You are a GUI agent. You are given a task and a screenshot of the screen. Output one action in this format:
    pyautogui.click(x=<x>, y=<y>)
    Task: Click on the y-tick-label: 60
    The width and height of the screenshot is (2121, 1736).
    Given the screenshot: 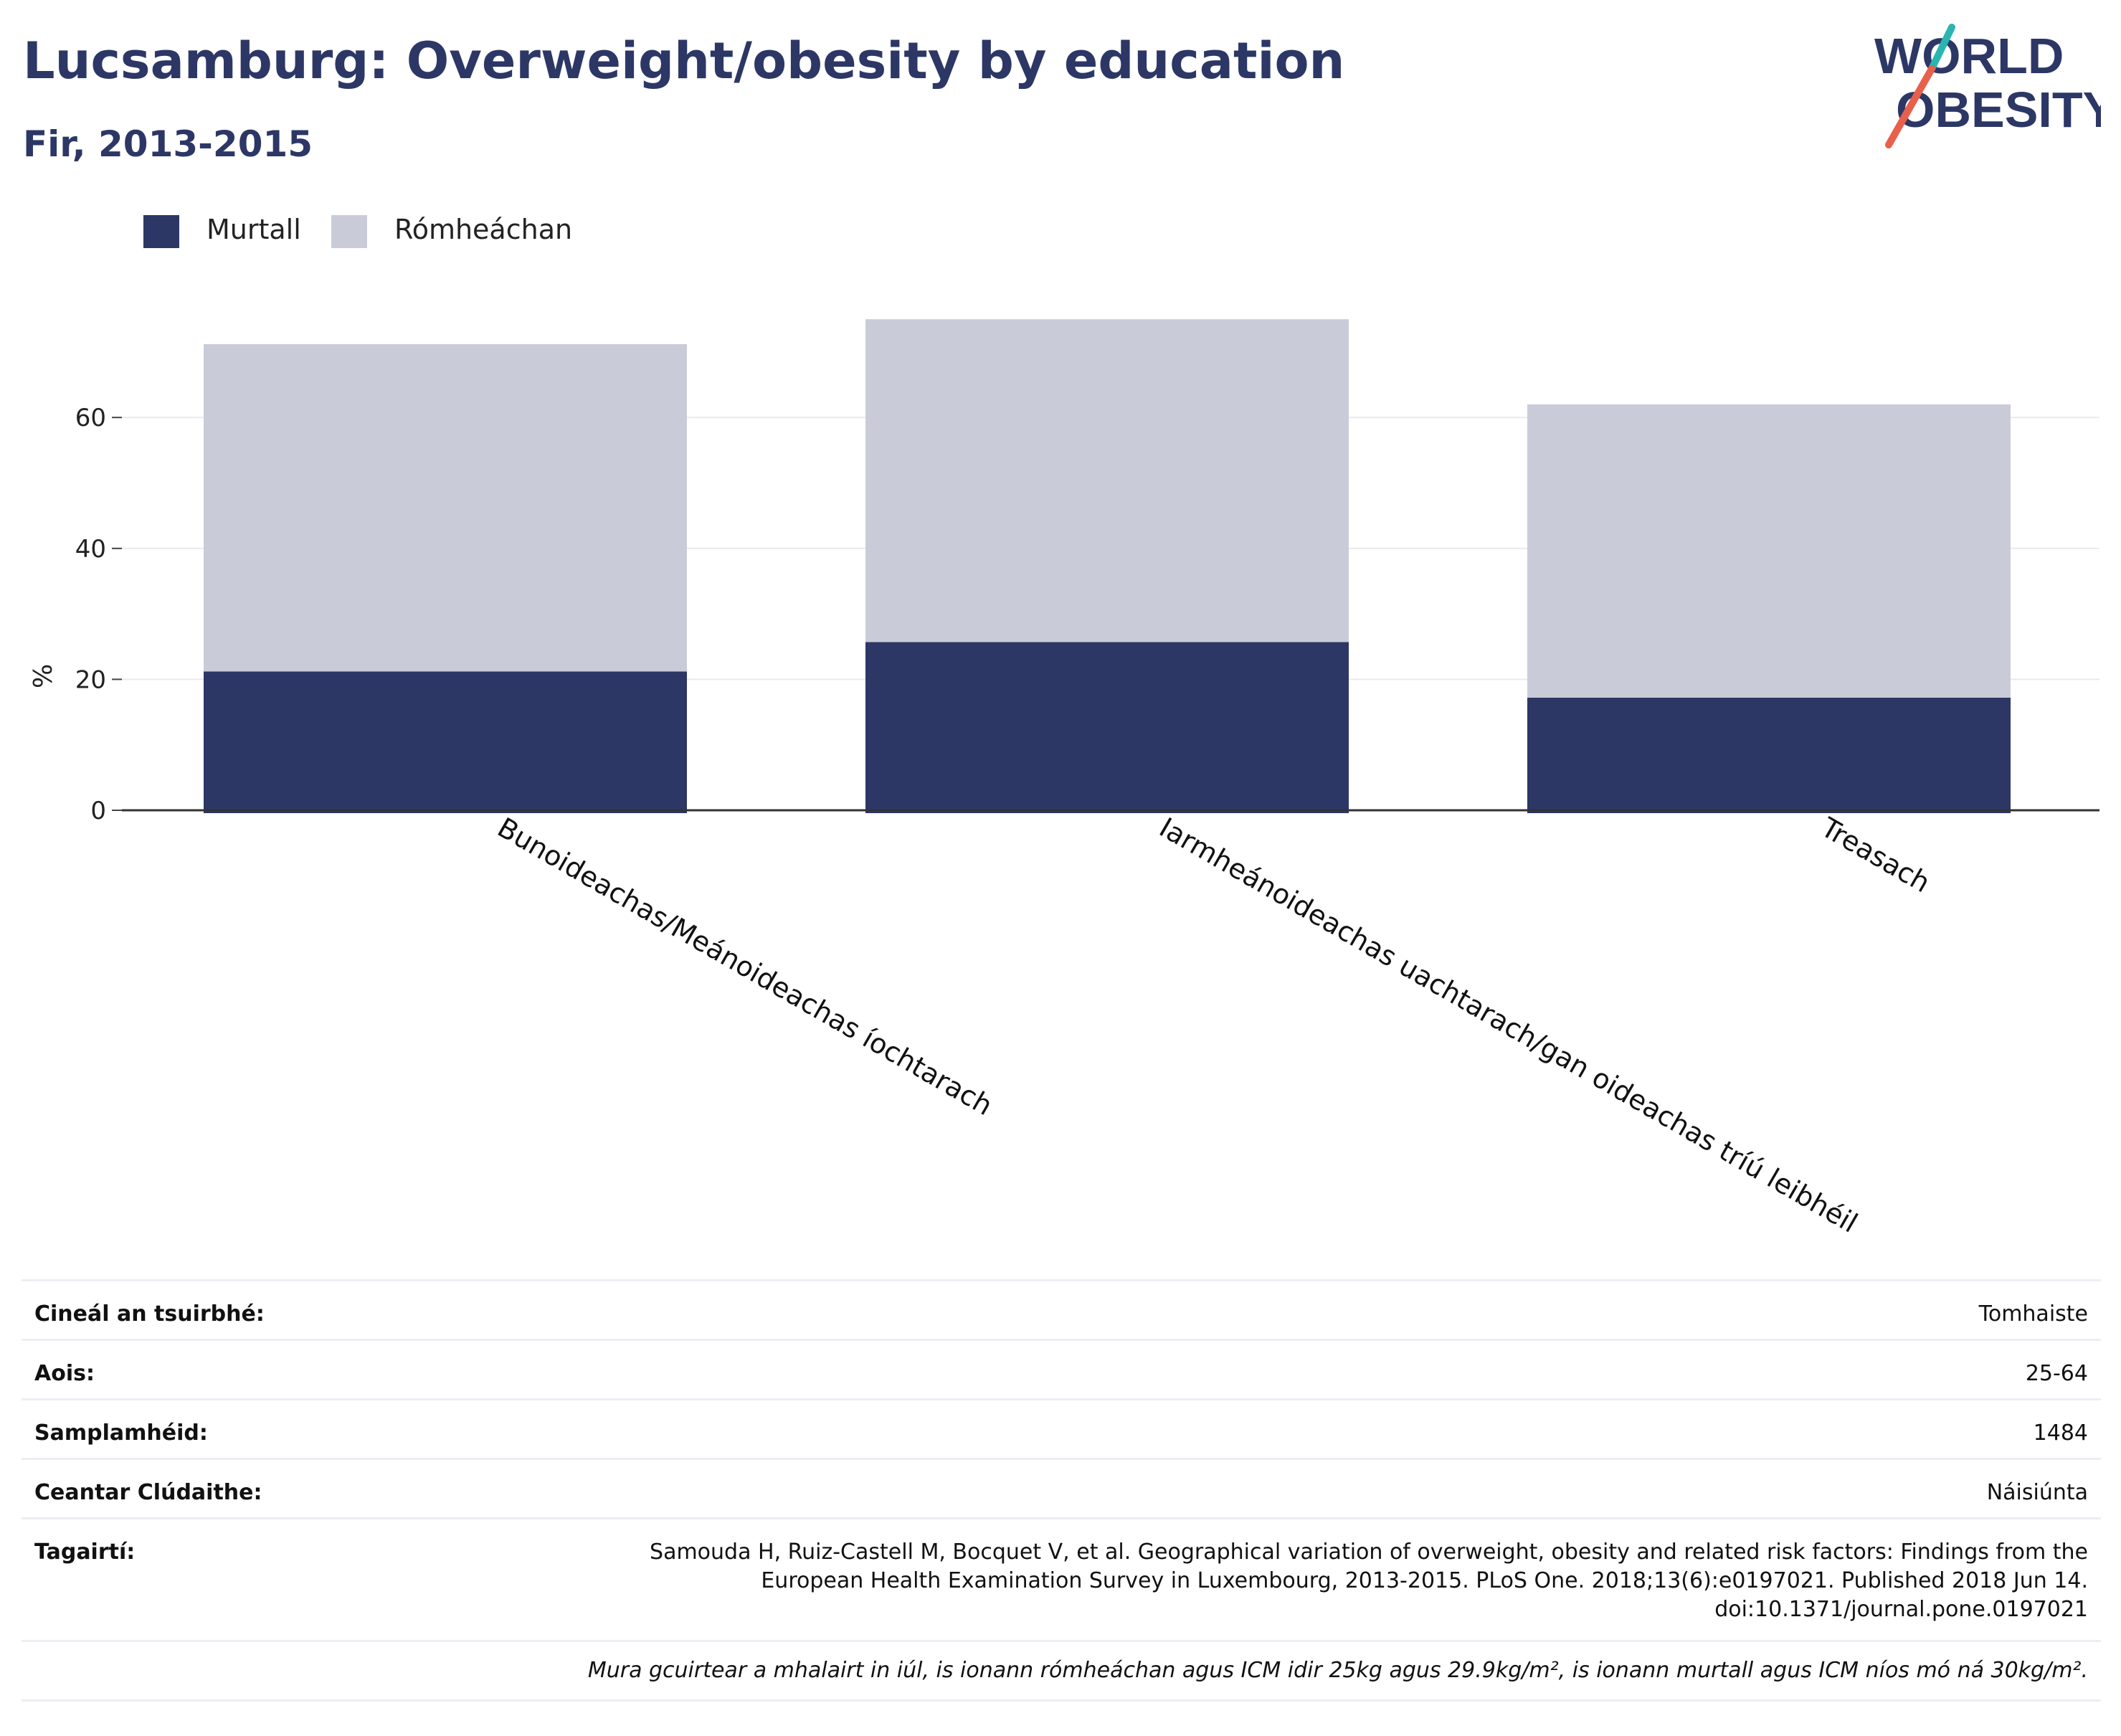 What is the action you would take?
    pyautogui.click(x=90, y=418)
    